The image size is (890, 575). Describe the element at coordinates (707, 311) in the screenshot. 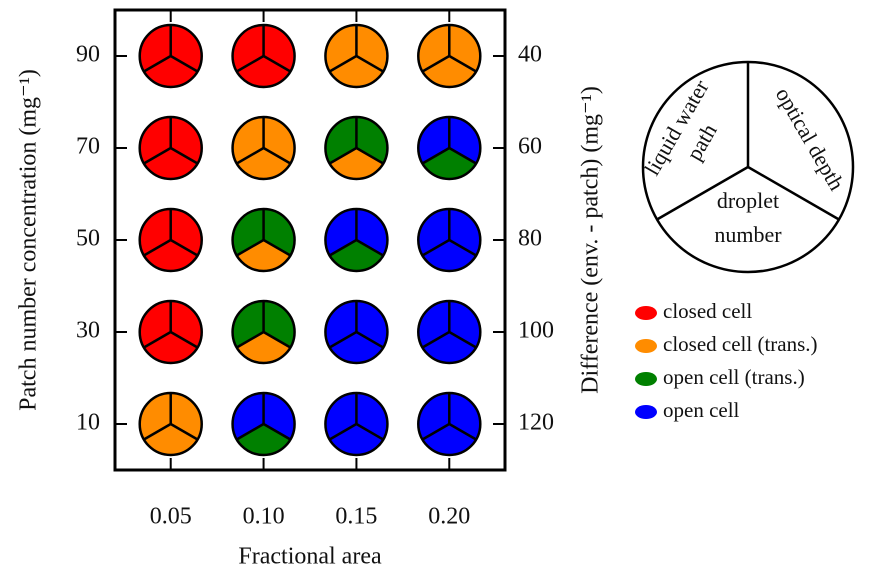

I see `legend-label: closed cell` at that location.